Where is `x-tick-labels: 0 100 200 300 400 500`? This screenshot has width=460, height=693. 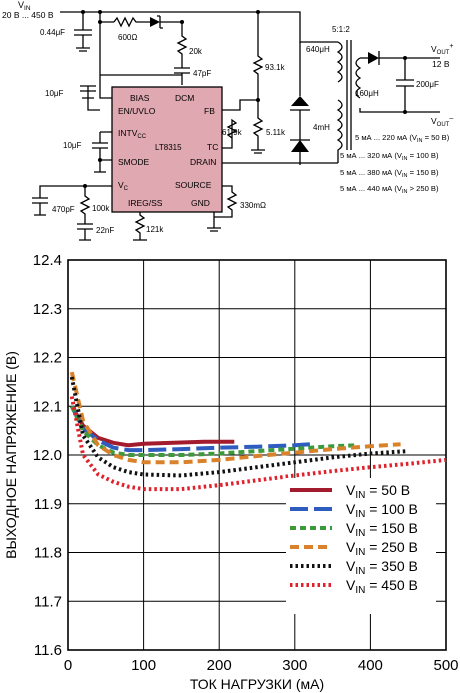 x-tick-labels: 0 100 200 300 400 500 is located at coordinates (261, 665).